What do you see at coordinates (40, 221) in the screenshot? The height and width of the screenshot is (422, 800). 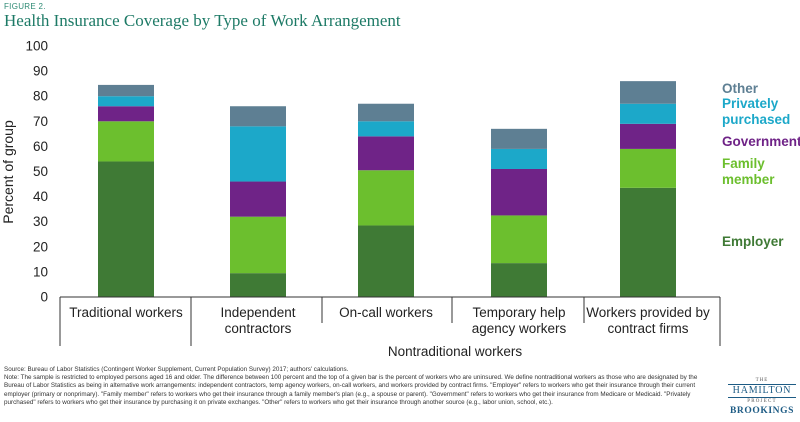 I see `y-tick-label: 30` at bounding box center [40, 221].